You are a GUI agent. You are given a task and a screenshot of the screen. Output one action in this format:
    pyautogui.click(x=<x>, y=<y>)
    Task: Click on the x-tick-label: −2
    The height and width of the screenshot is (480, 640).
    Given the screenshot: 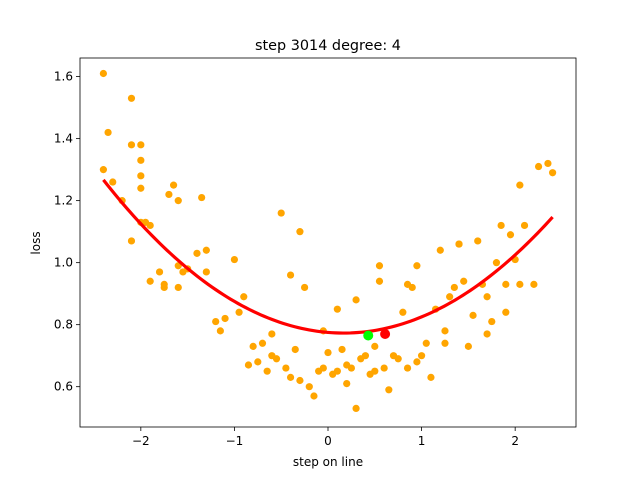 What is the action you would take?
    pyautogui.click(x=141, y=441)
    